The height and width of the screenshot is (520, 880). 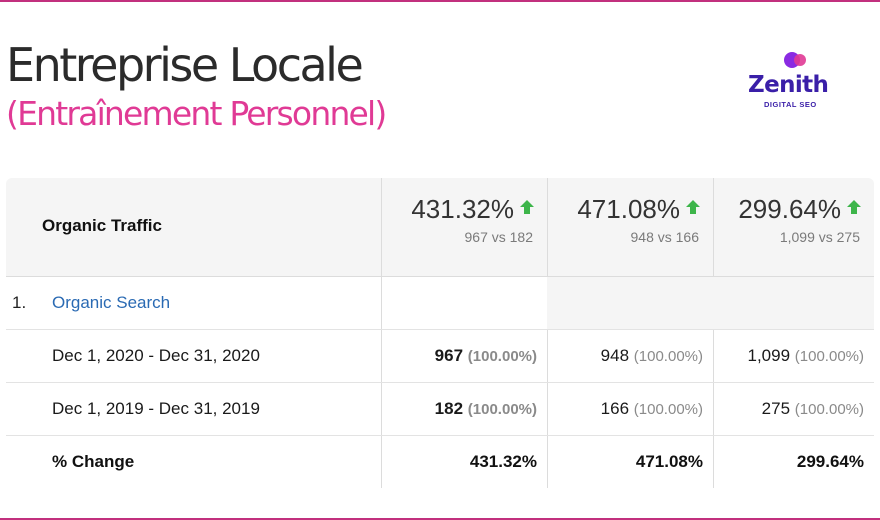 What do you see at coordinates (440, 462) in the screenshot?
I see `change-row: % Change 431.32% 471.08% 299.64%` at bounding box center [440, 462].